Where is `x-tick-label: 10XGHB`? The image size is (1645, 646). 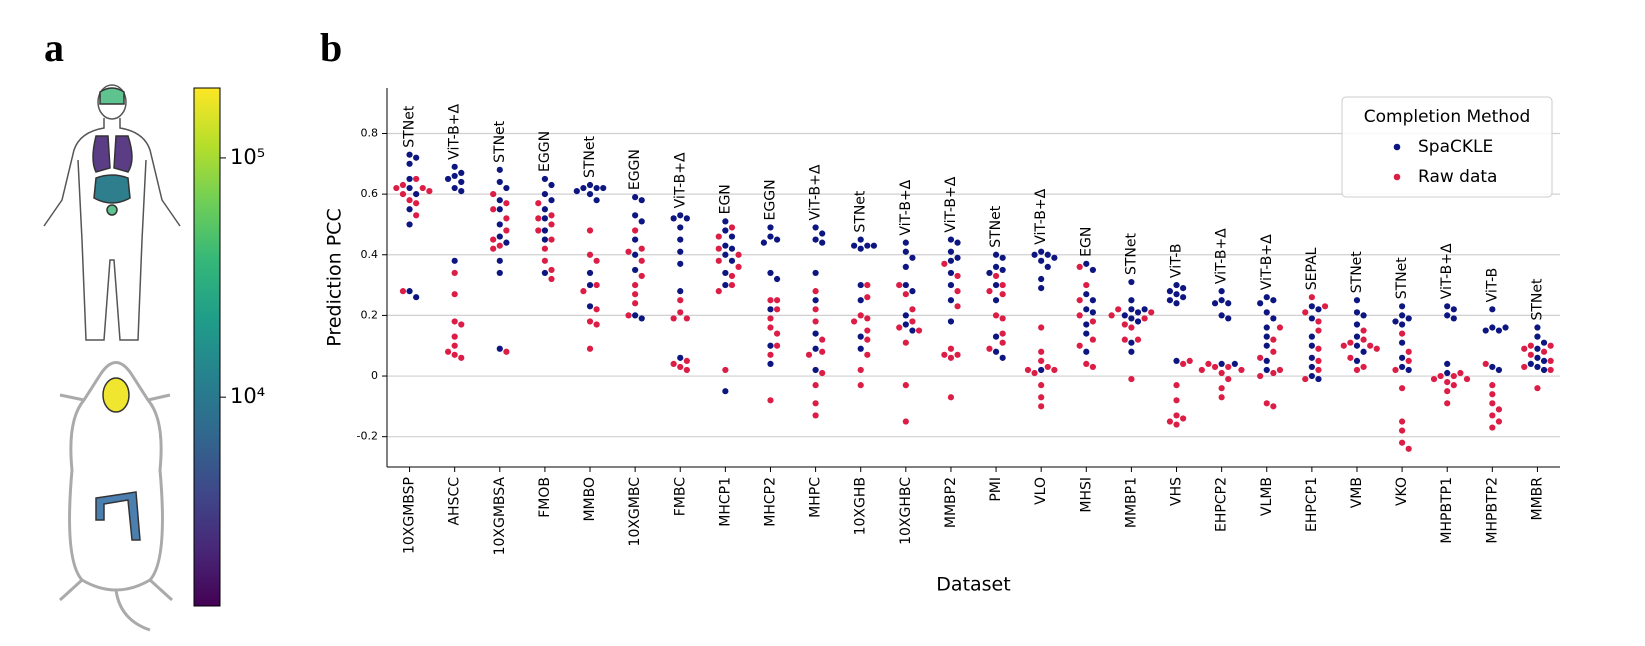
x-tick-label: 10XGHB is located at coordinates (861, 506).